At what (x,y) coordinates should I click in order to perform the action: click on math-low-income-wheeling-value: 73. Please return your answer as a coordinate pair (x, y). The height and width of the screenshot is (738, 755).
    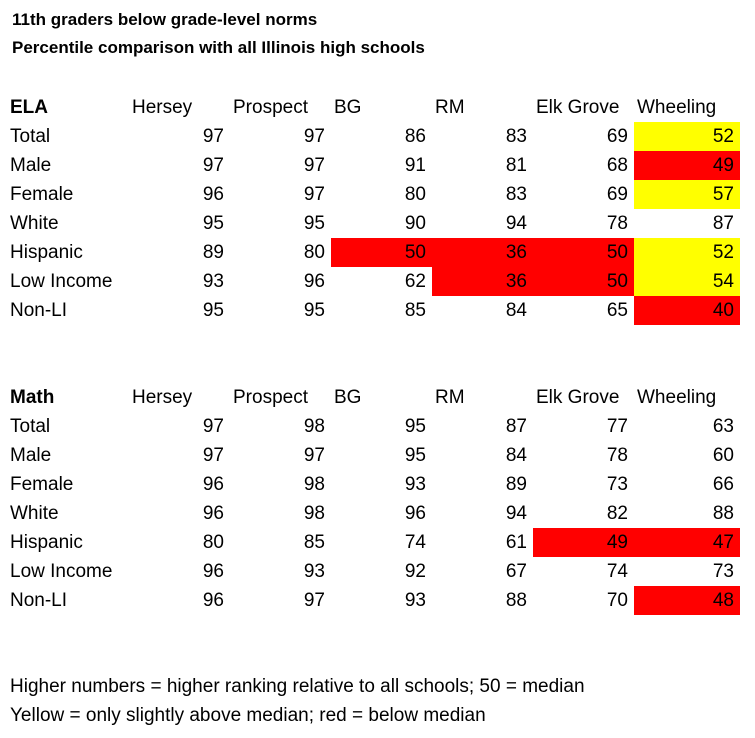
    Looking at the image, I should click on (723, 571).